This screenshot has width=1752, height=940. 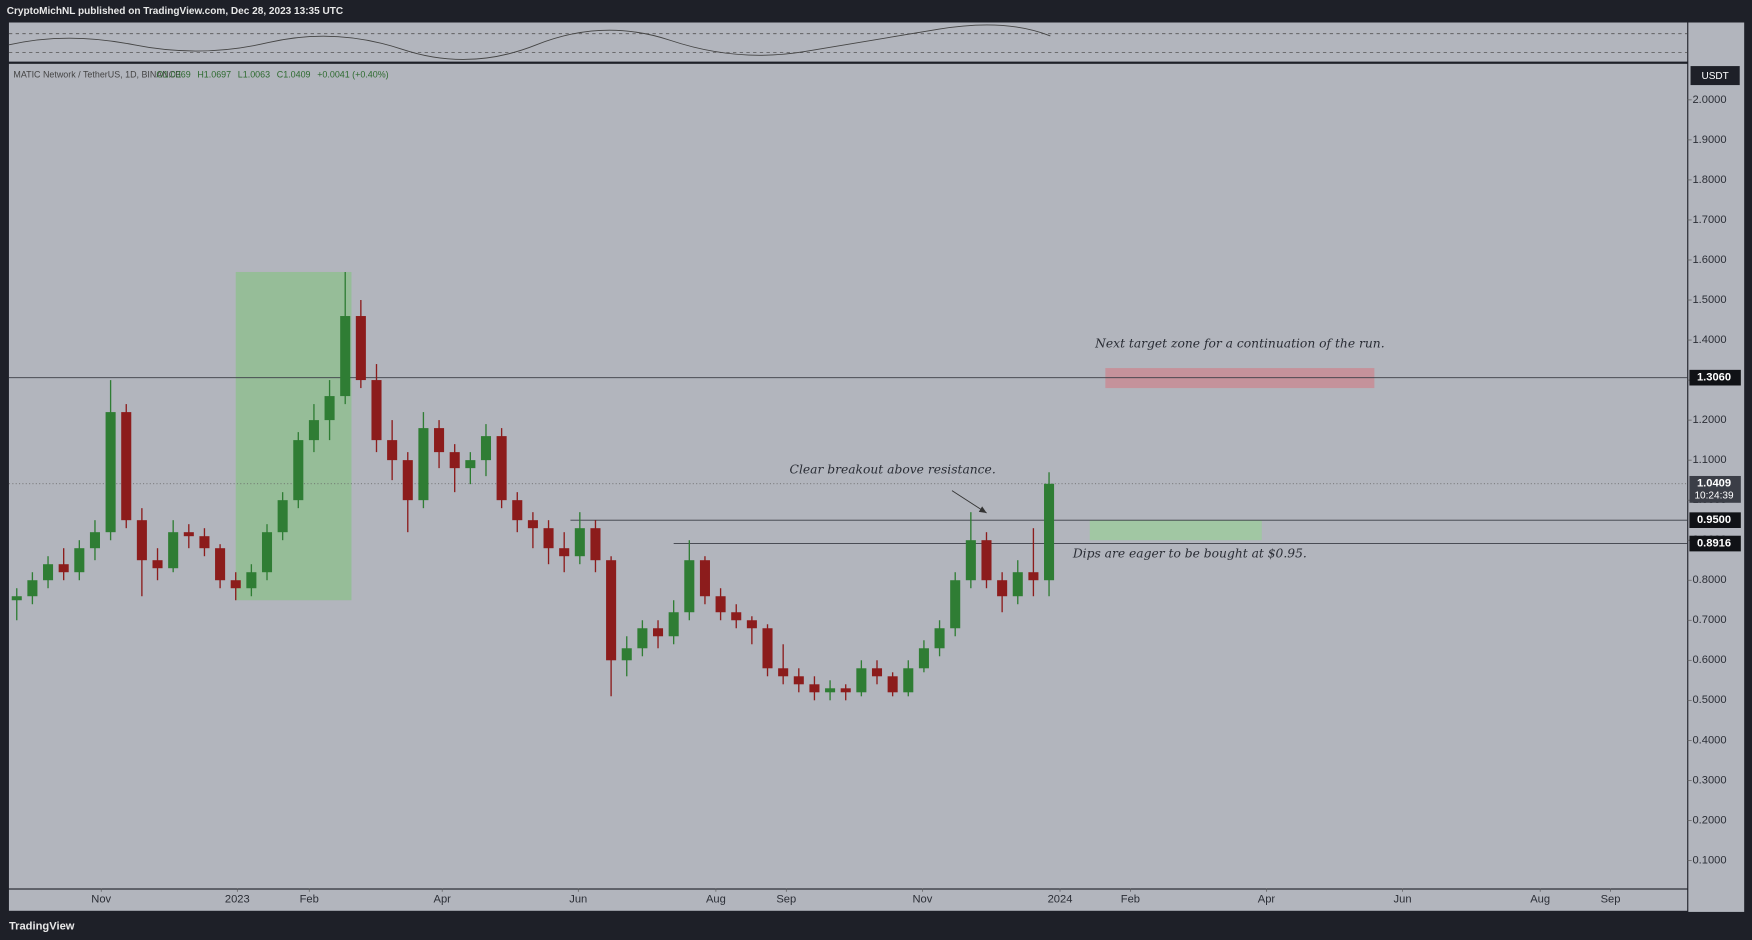 I want to click on y-tick-label: 2.0000, so click(x=1709, y=100).